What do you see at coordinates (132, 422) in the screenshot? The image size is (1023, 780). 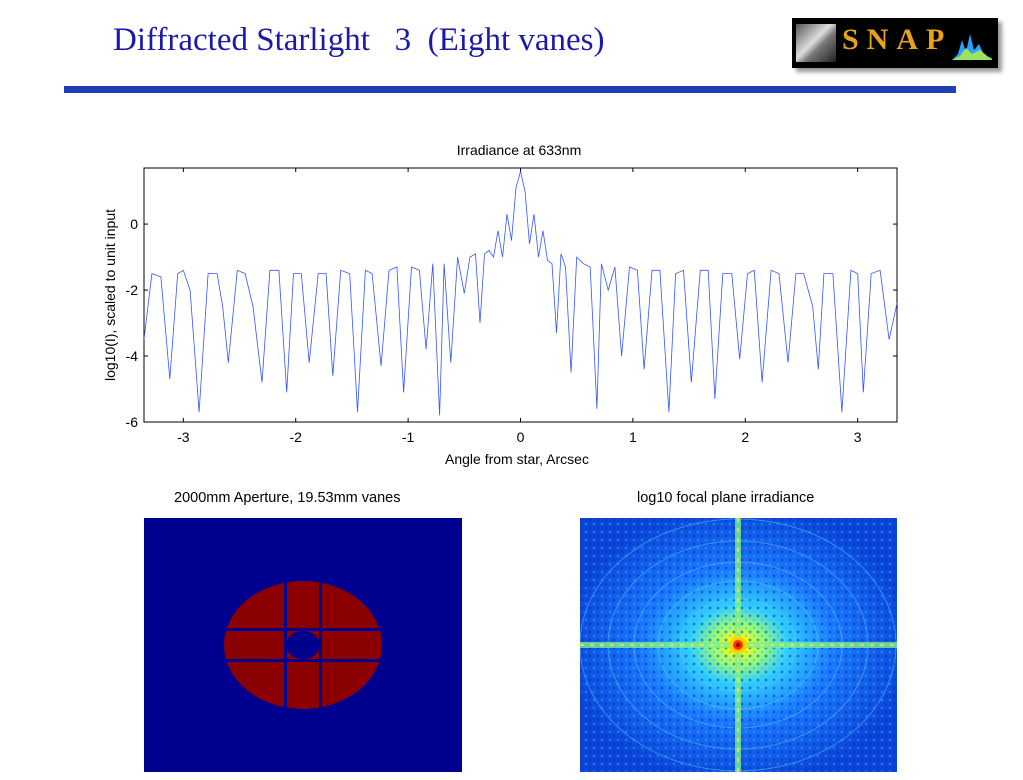 I see `y-tick-label: -6` at bounding box center [132, 422].